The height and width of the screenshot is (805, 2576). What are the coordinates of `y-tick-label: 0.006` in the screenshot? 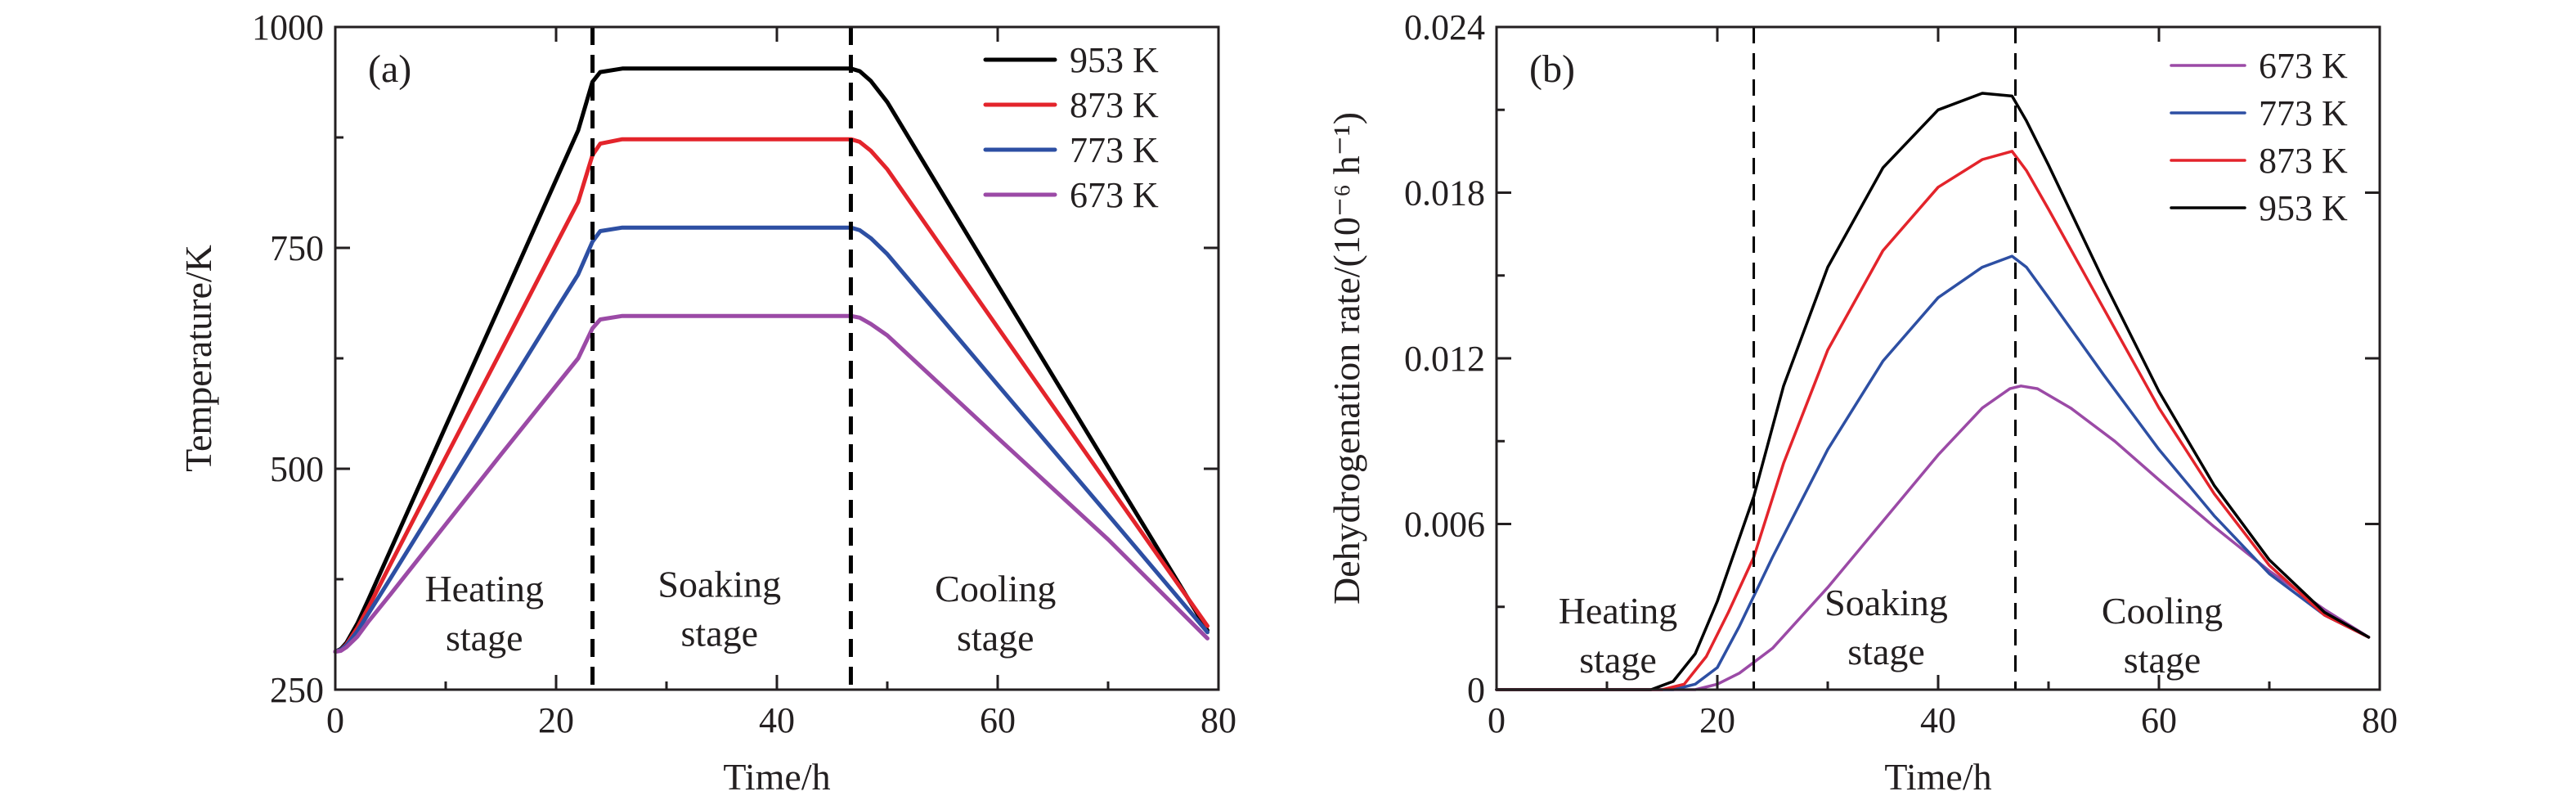 It's located at (1445, 525).